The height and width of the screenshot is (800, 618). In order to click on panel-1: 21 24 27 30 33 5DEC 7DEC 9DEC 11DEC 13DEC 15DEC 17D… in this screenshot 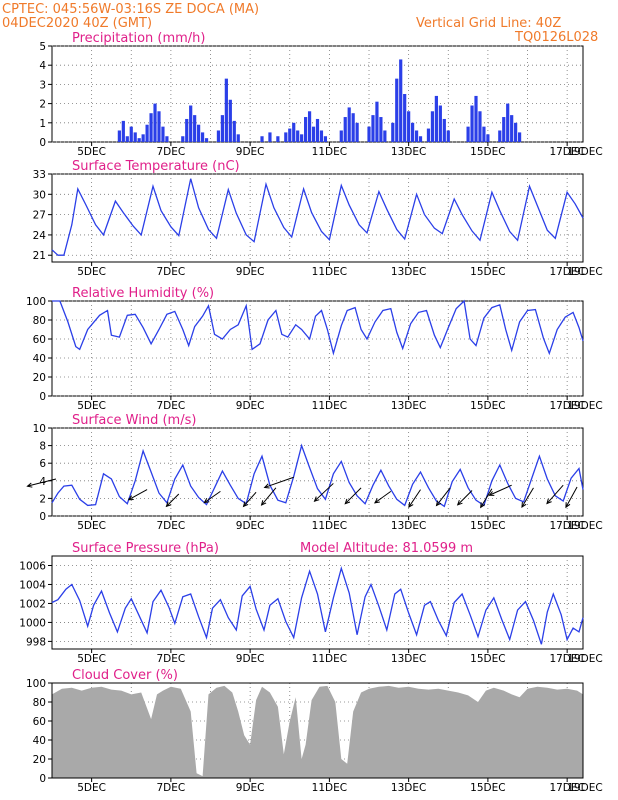, I will do `click(318, 218)`.